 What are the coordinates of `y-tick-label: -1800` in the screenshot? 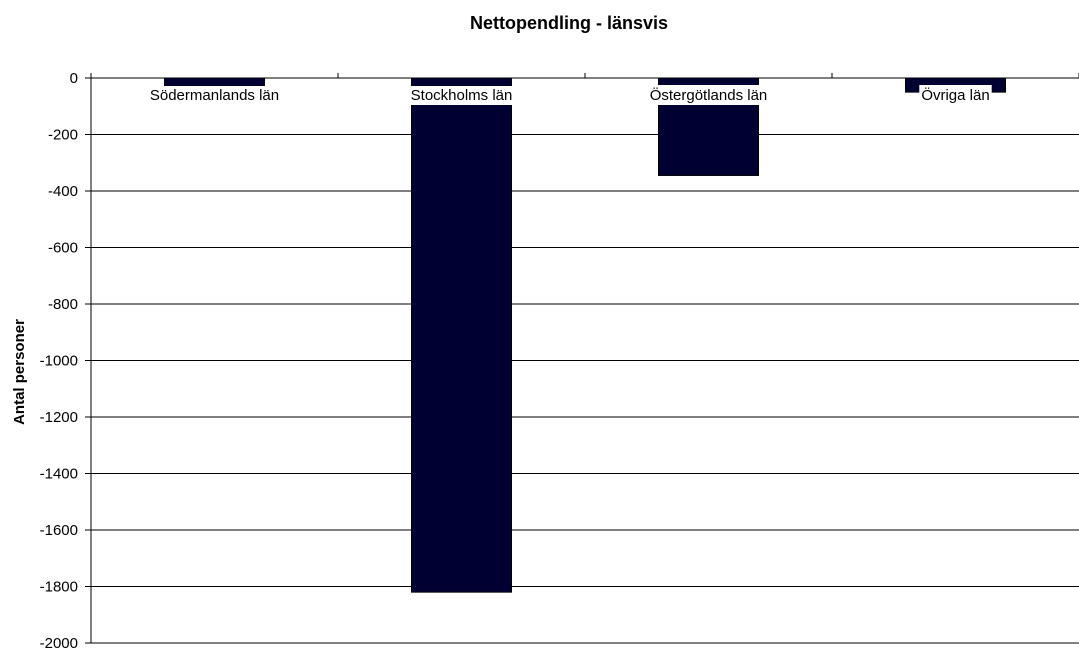 It's located at (59, 587).